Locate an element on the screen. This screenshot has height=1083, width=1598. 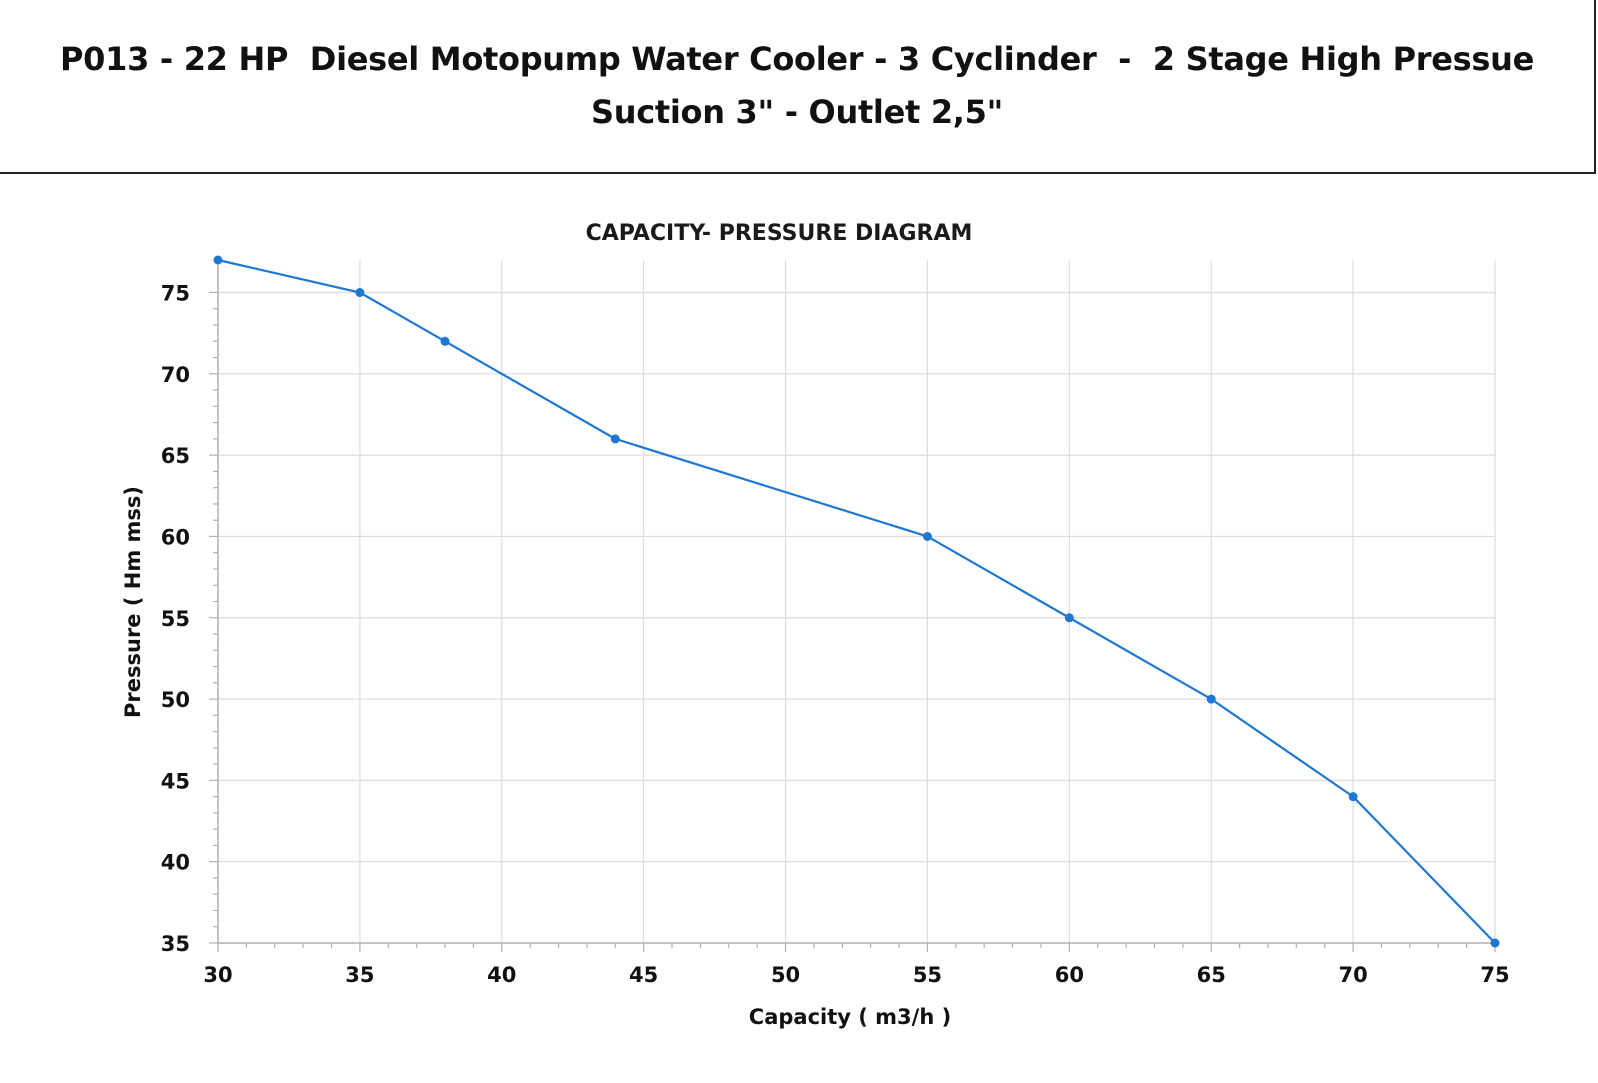
x-tick-label: 50 is located at coordinates (785, 975).